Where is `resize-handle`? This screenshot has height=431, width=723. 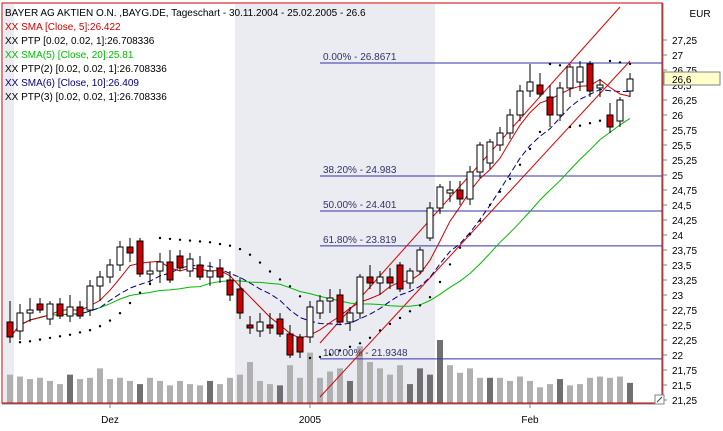 resize-handle is located at coordinates (659, 399).